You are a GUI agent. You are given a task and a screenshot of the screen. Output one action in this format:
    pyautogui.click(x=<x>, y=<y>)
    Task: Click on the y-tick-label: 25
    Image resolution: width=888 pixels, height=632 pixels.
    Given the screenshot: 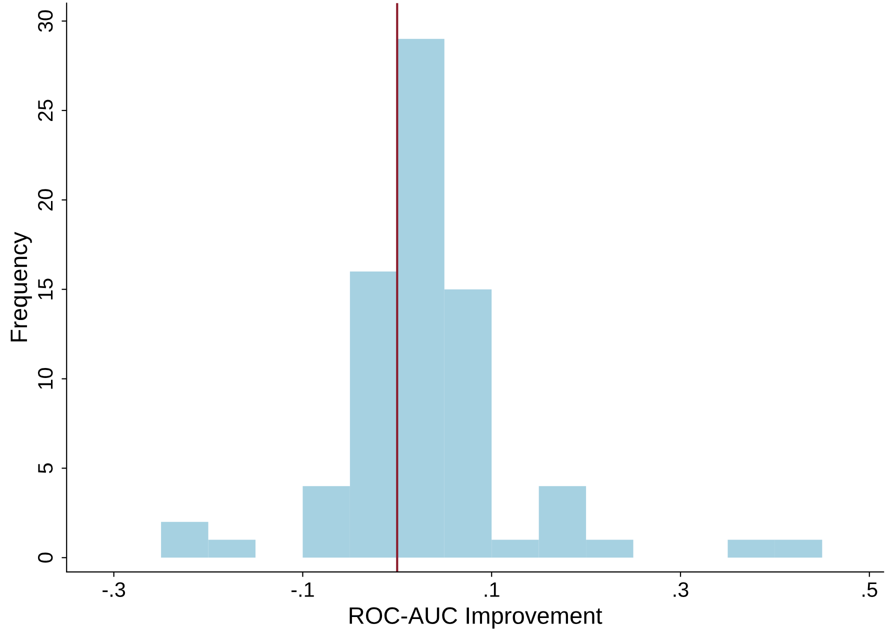 What is the action you would take?
    pyautogui.click(x=45, y=111)
    